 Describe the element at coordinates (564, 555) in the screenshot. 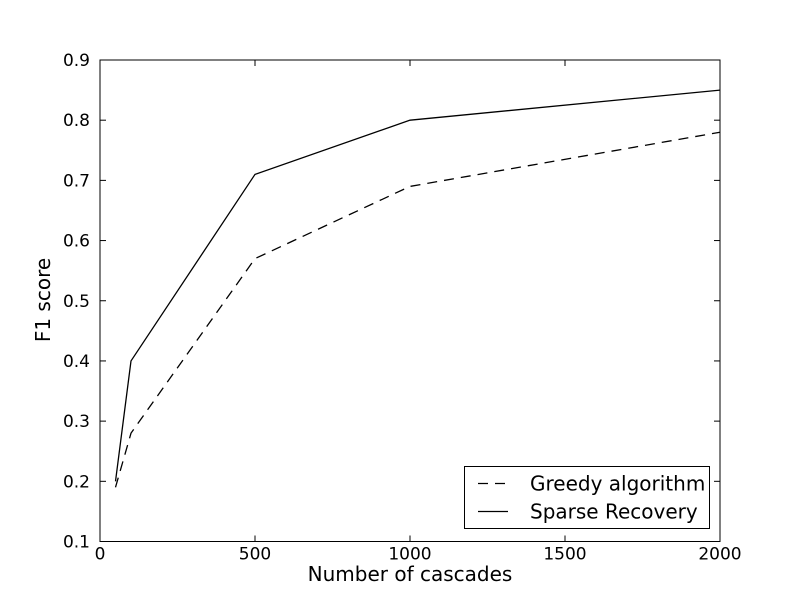

I see `x-tick-label: 1500` at that location.